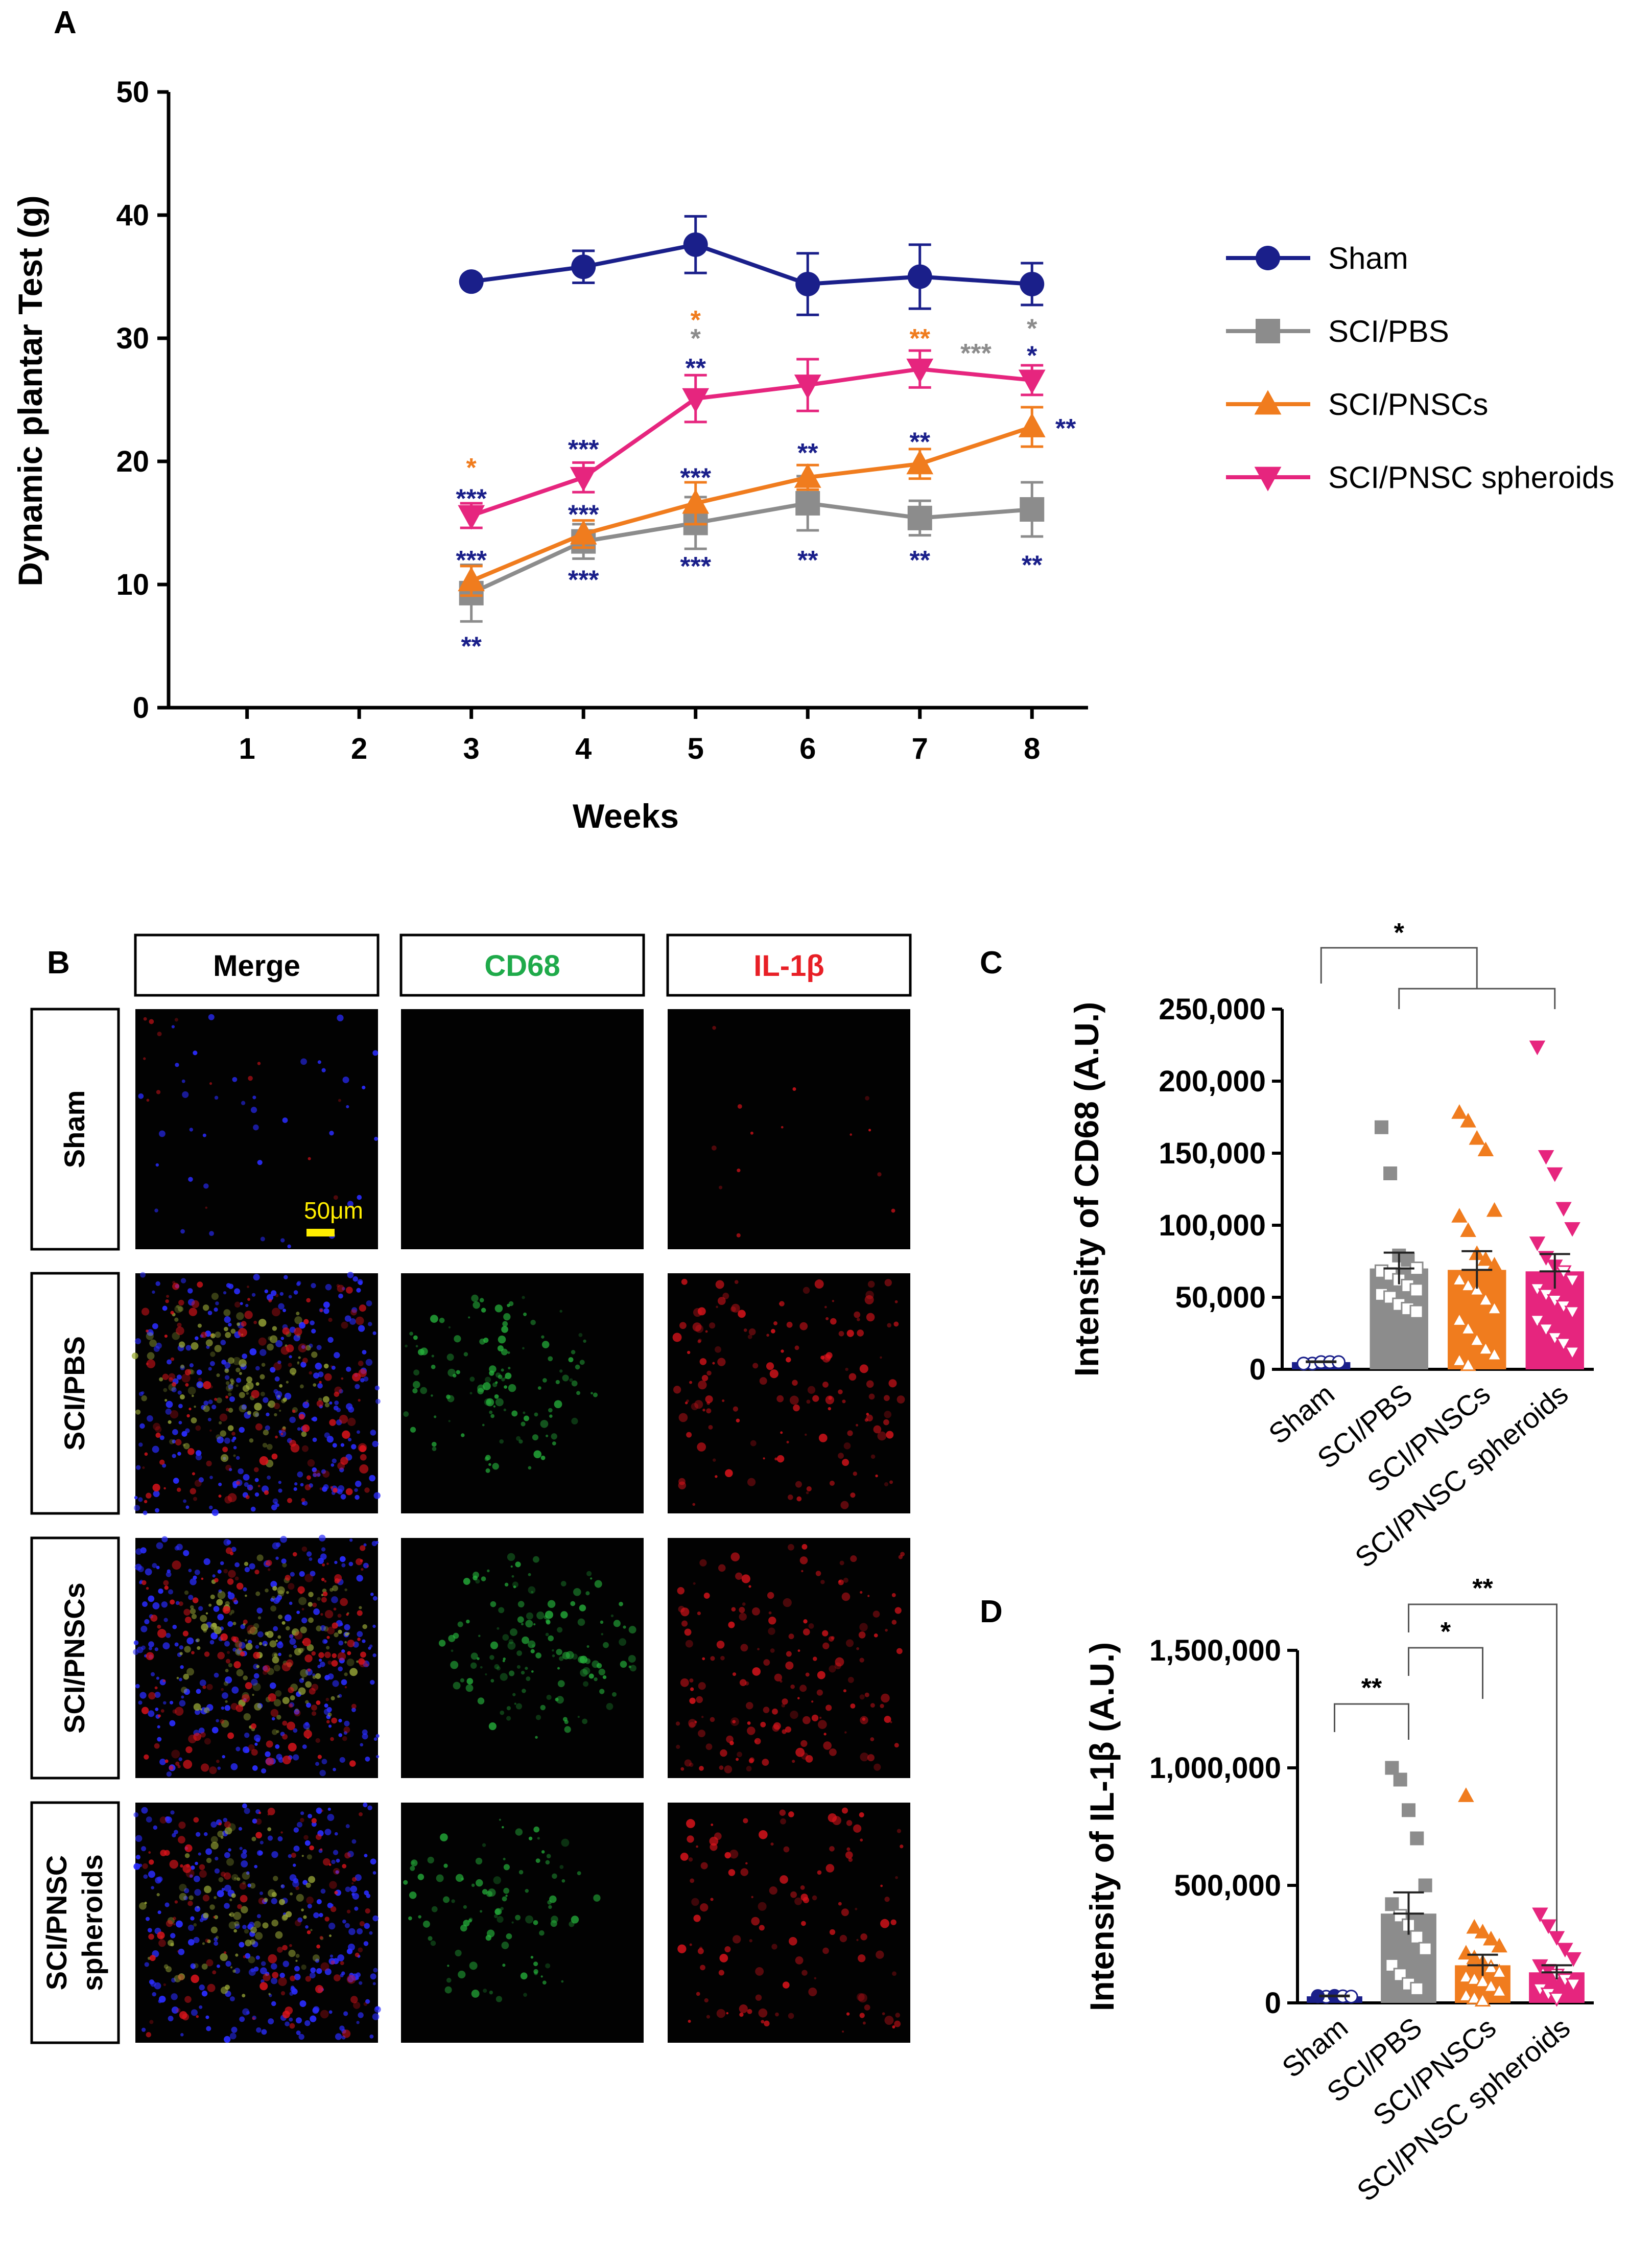 This screenshot has height=2265, width=1652. I want to click on data-point-spheroid, so click(1540, 1915).